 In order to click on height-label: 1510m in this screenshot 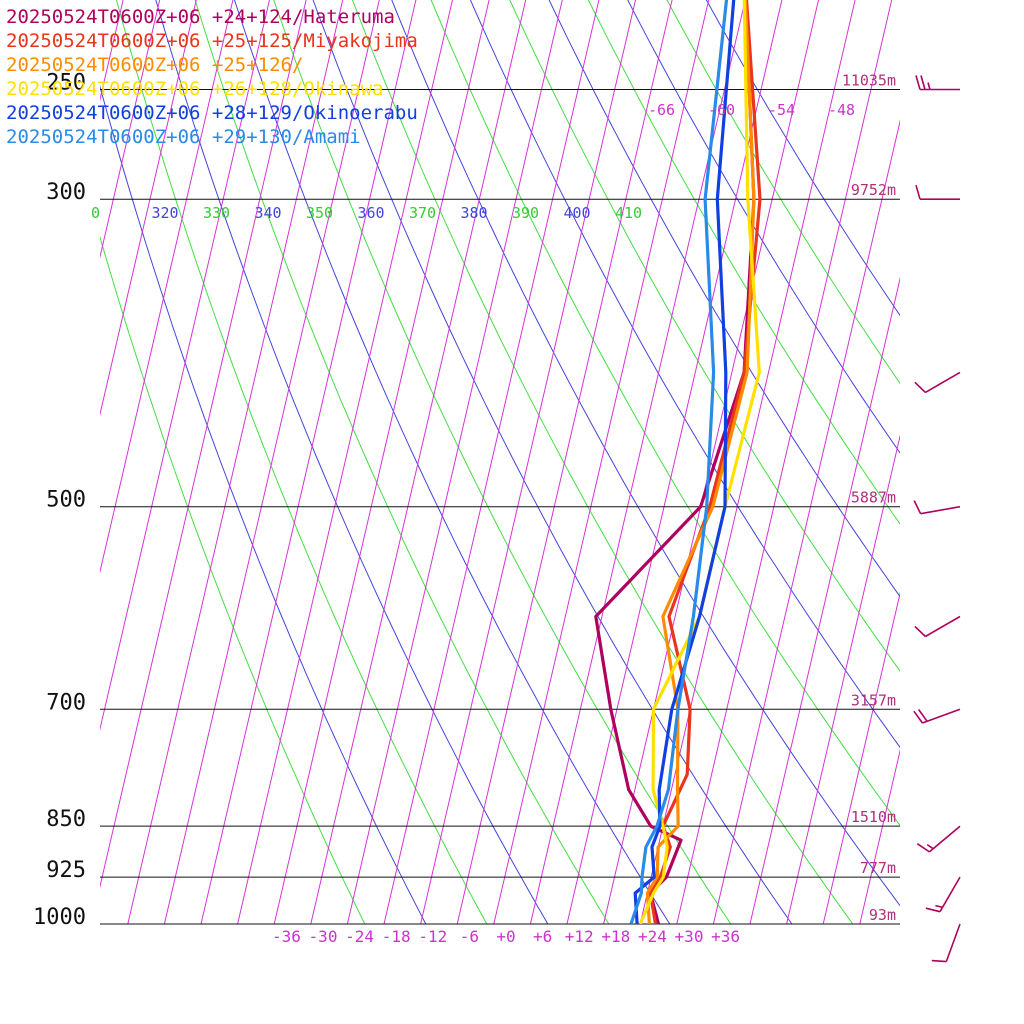, I will do `click(873, 817)`.